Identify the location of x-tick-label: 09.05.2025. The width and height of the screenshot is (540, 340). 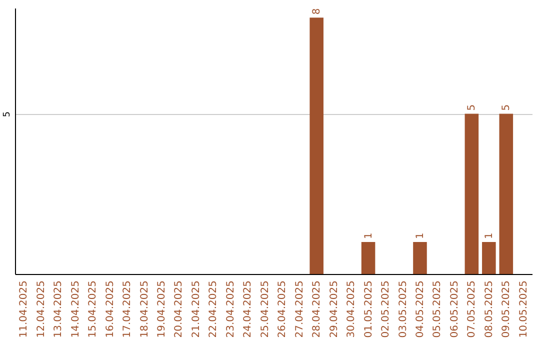
(506, 309).